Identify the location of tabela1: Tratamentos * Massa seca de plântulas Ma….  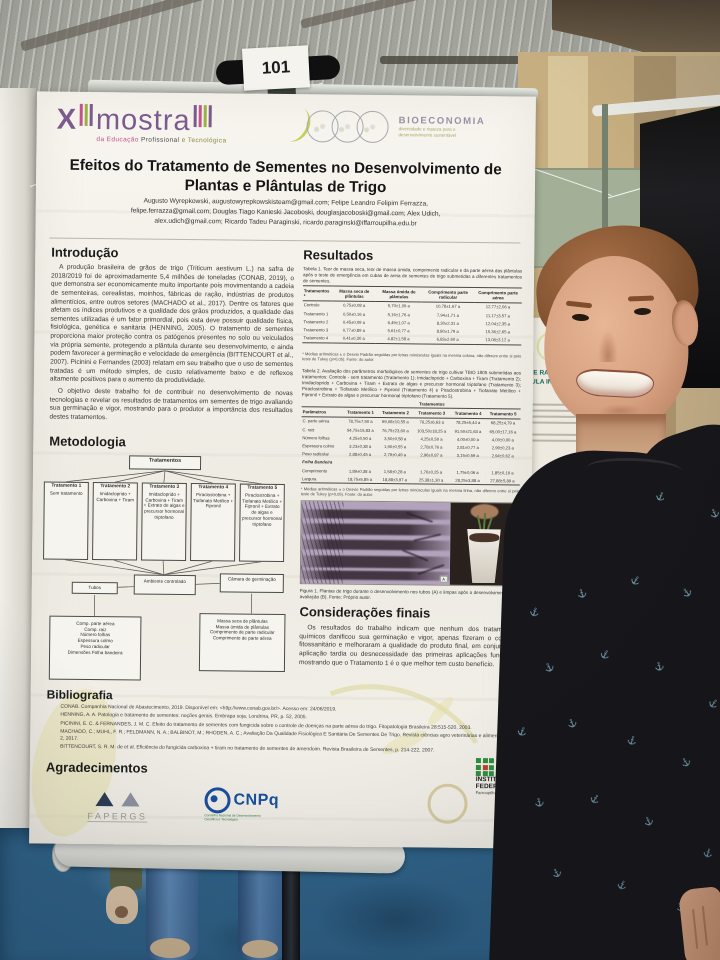
(412, 315).